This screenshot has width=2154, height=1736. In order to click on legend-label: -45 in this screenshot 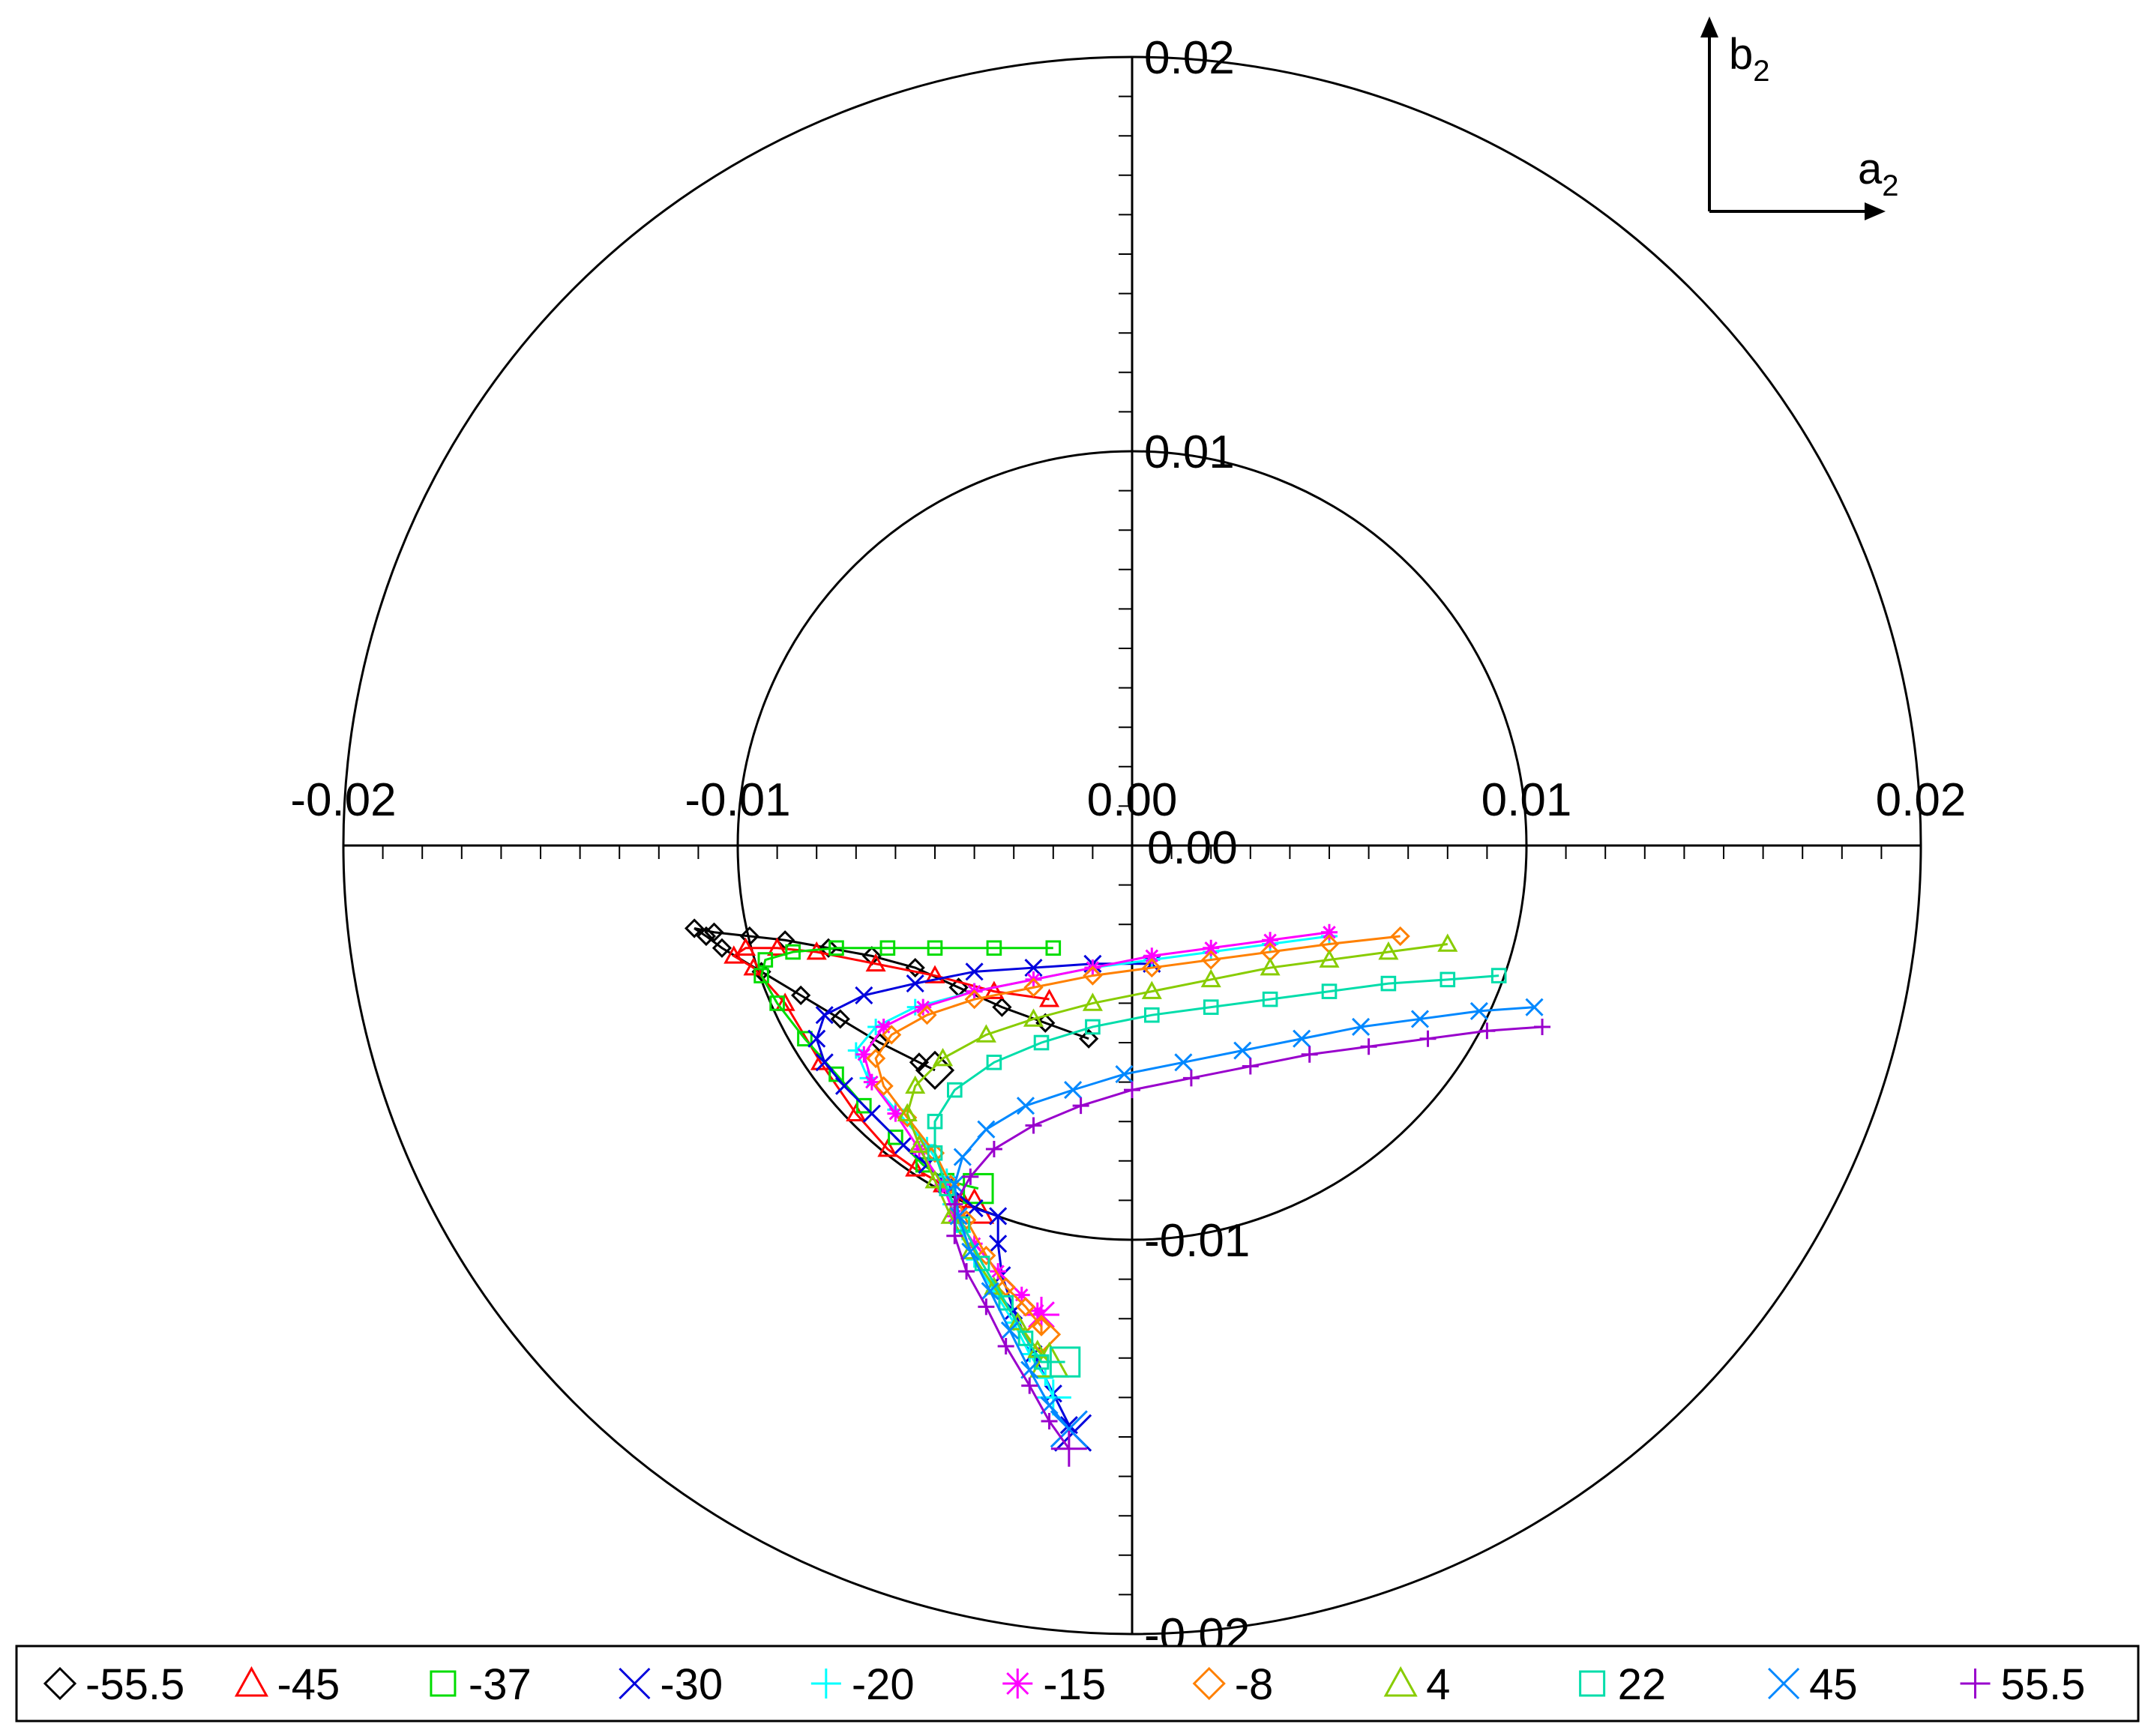, I will do `click(308, 1685)`.